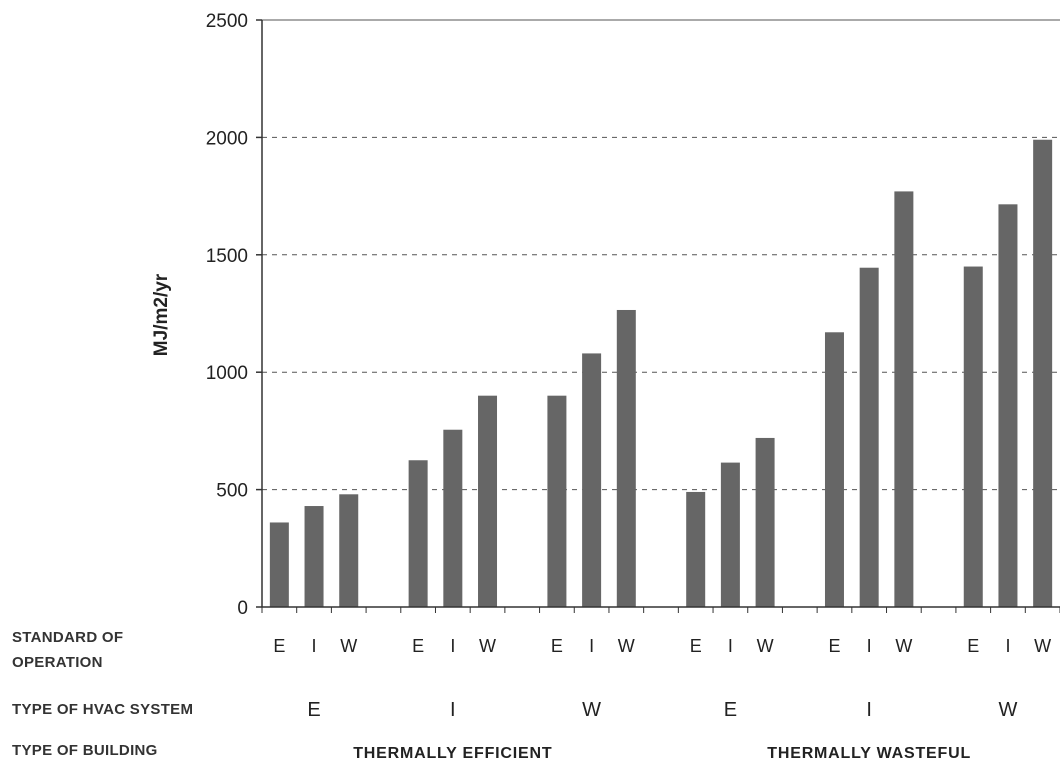 This screenshot has height=766, width=1060. Describe the element at coordinates (85, 750) in the screenshot. I see `row-label-building: TYPE OF BUILDING` at that location.